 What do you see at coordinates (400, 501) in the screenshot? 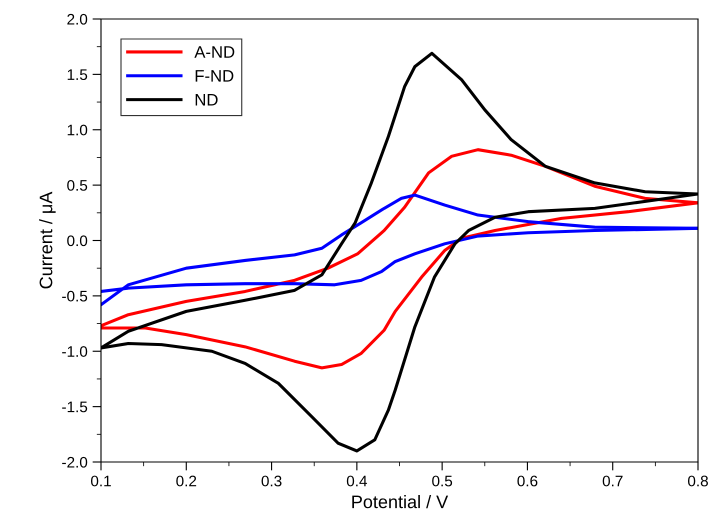
I see `x-axis-title: Potential / V` at bounding box center [400, 501].